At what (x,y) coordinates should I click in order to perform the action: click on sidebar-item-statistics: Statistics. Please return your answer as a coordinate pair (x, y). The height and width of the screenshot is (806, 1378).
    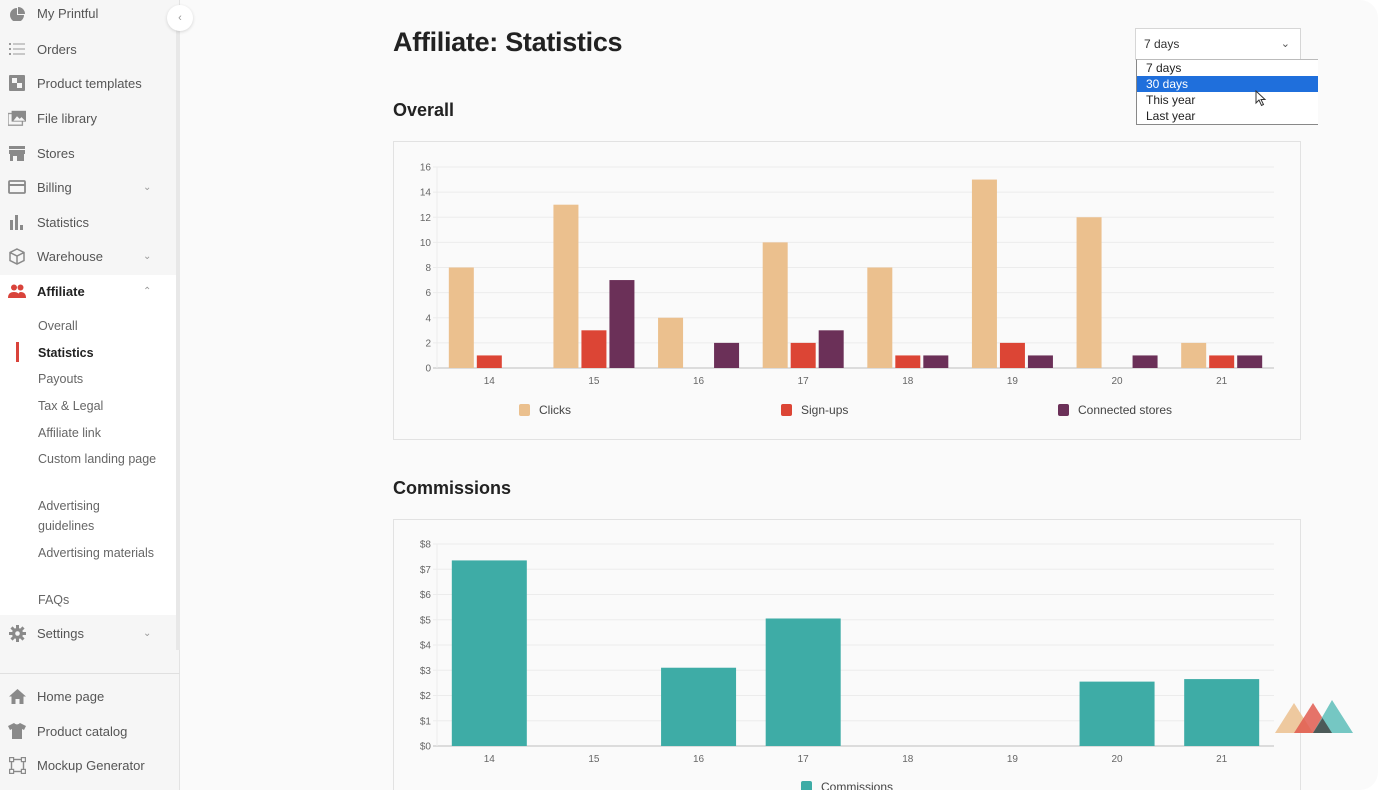
    Looking at the image, I should click on (85, 222).